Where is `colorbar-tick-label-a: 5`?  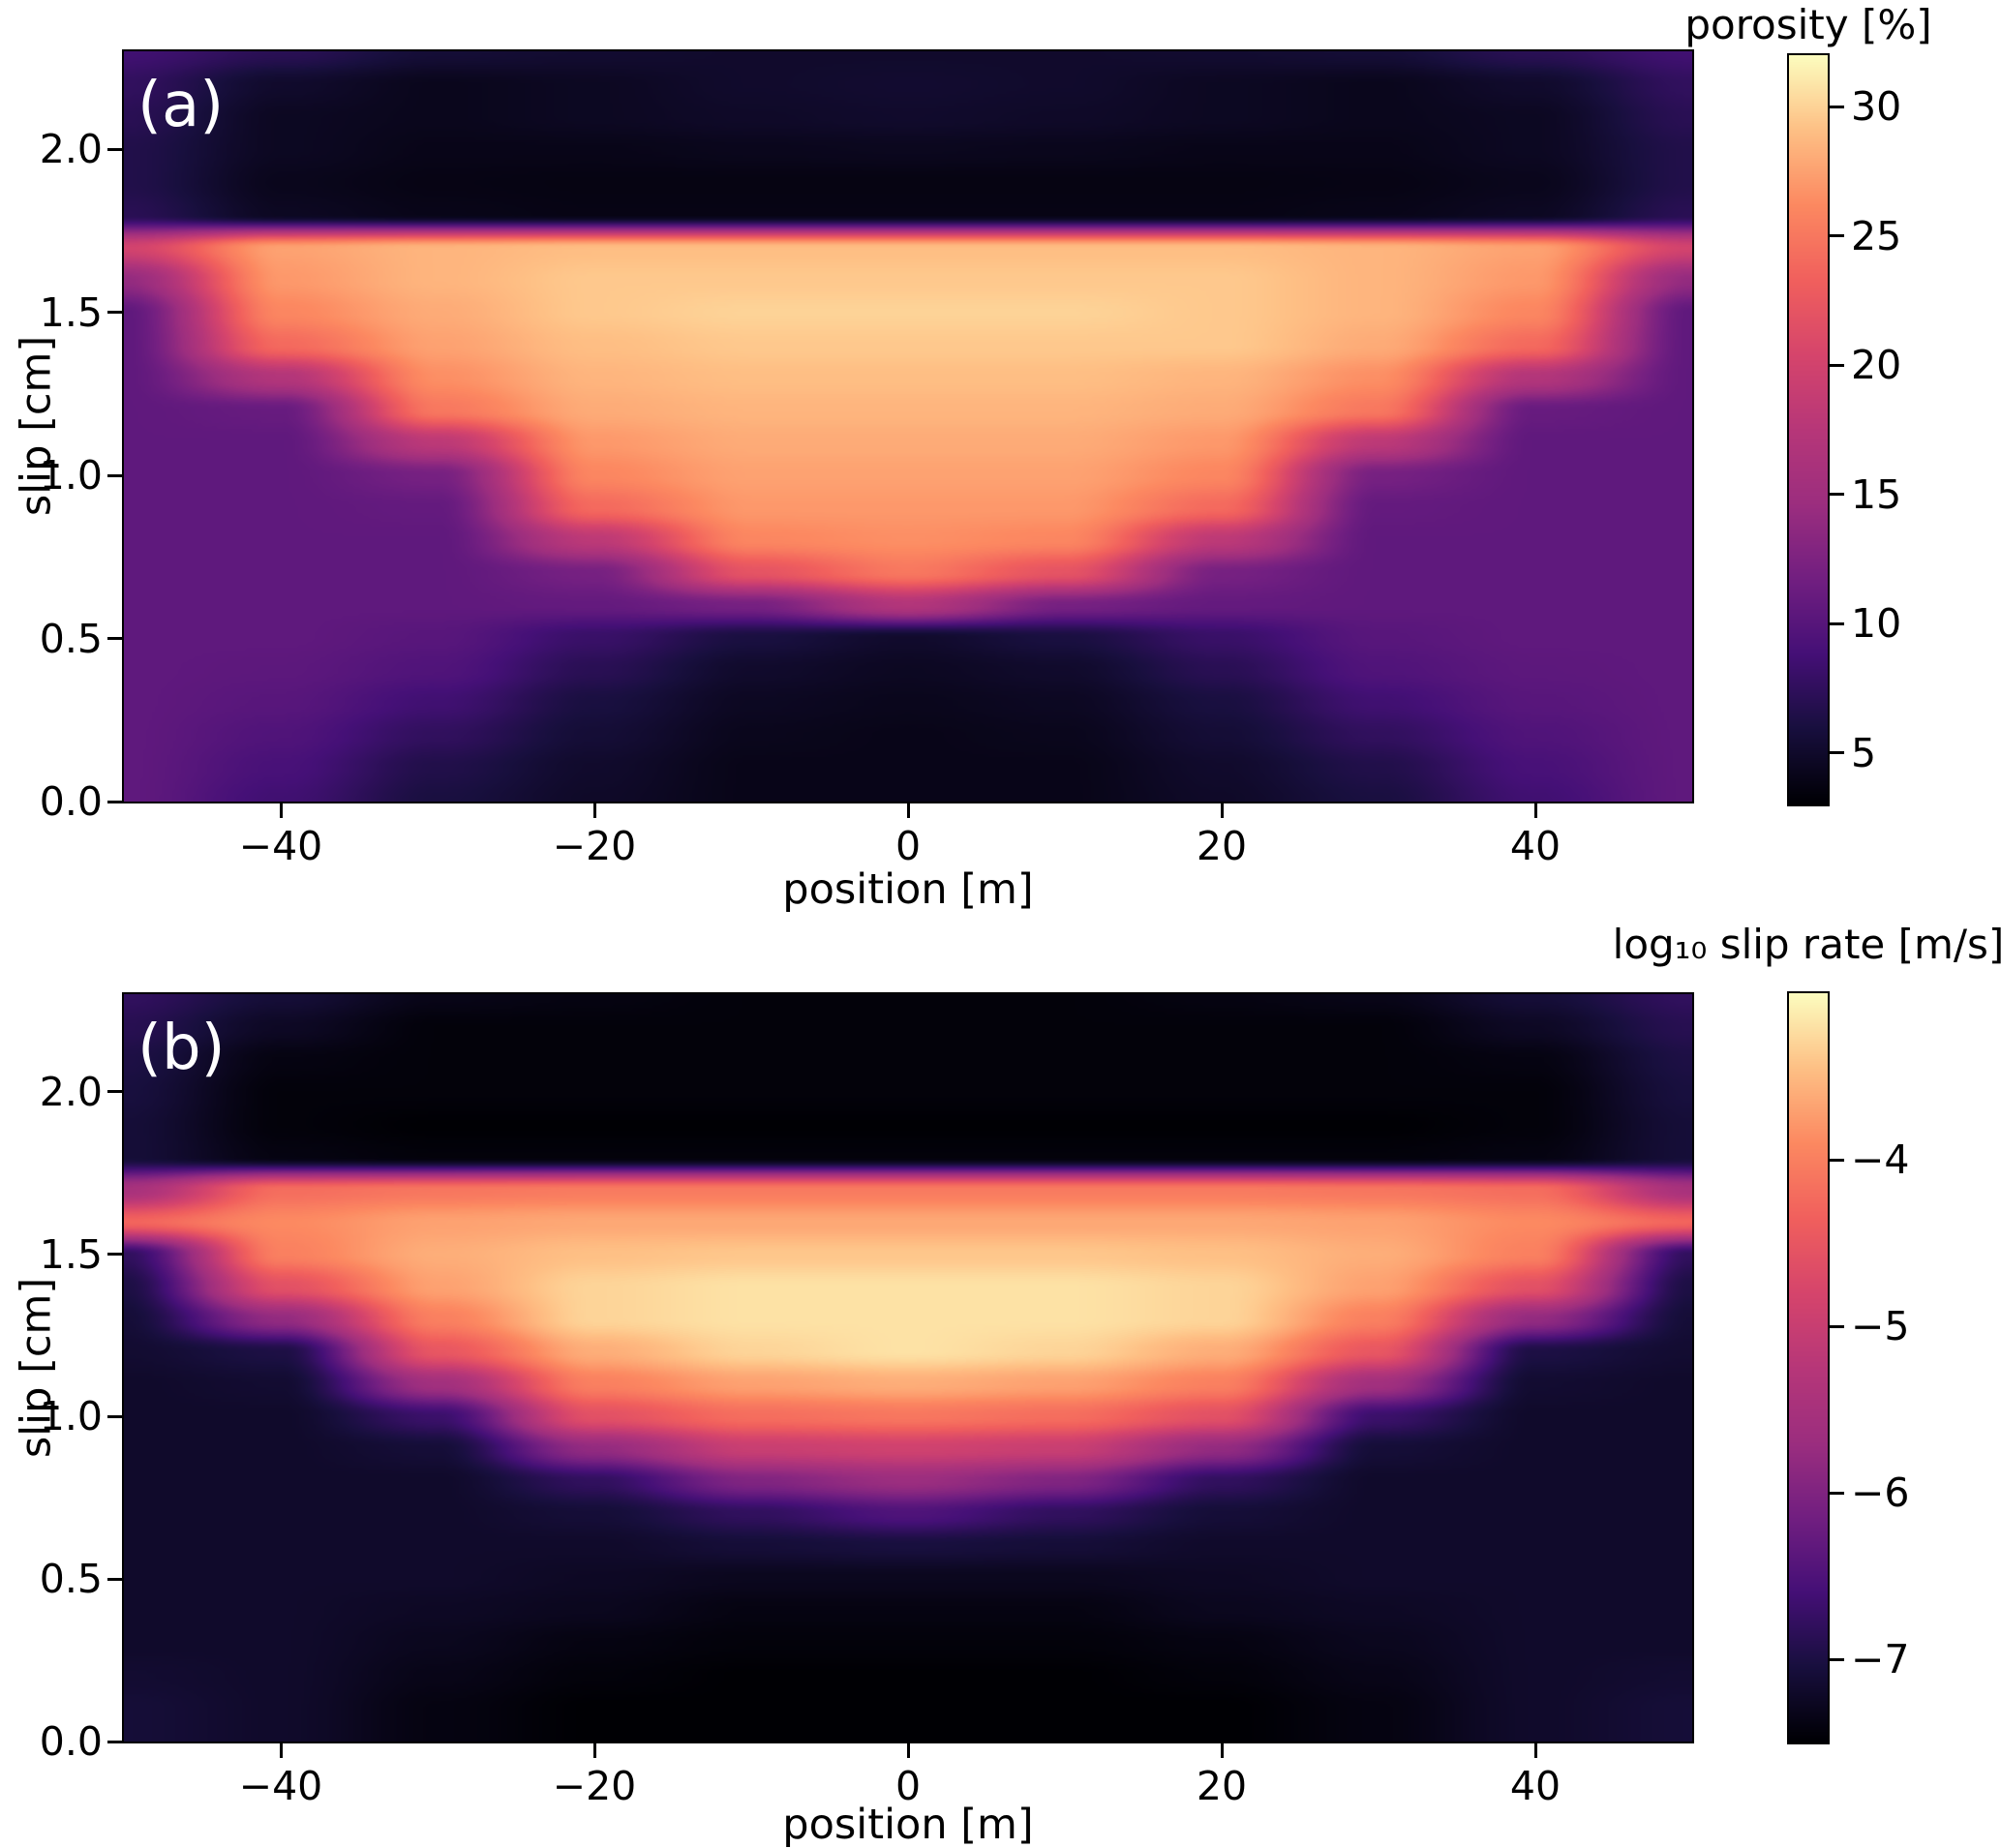
colorbar-tick-label-a: 5 is located at coordinates (1864, 752).